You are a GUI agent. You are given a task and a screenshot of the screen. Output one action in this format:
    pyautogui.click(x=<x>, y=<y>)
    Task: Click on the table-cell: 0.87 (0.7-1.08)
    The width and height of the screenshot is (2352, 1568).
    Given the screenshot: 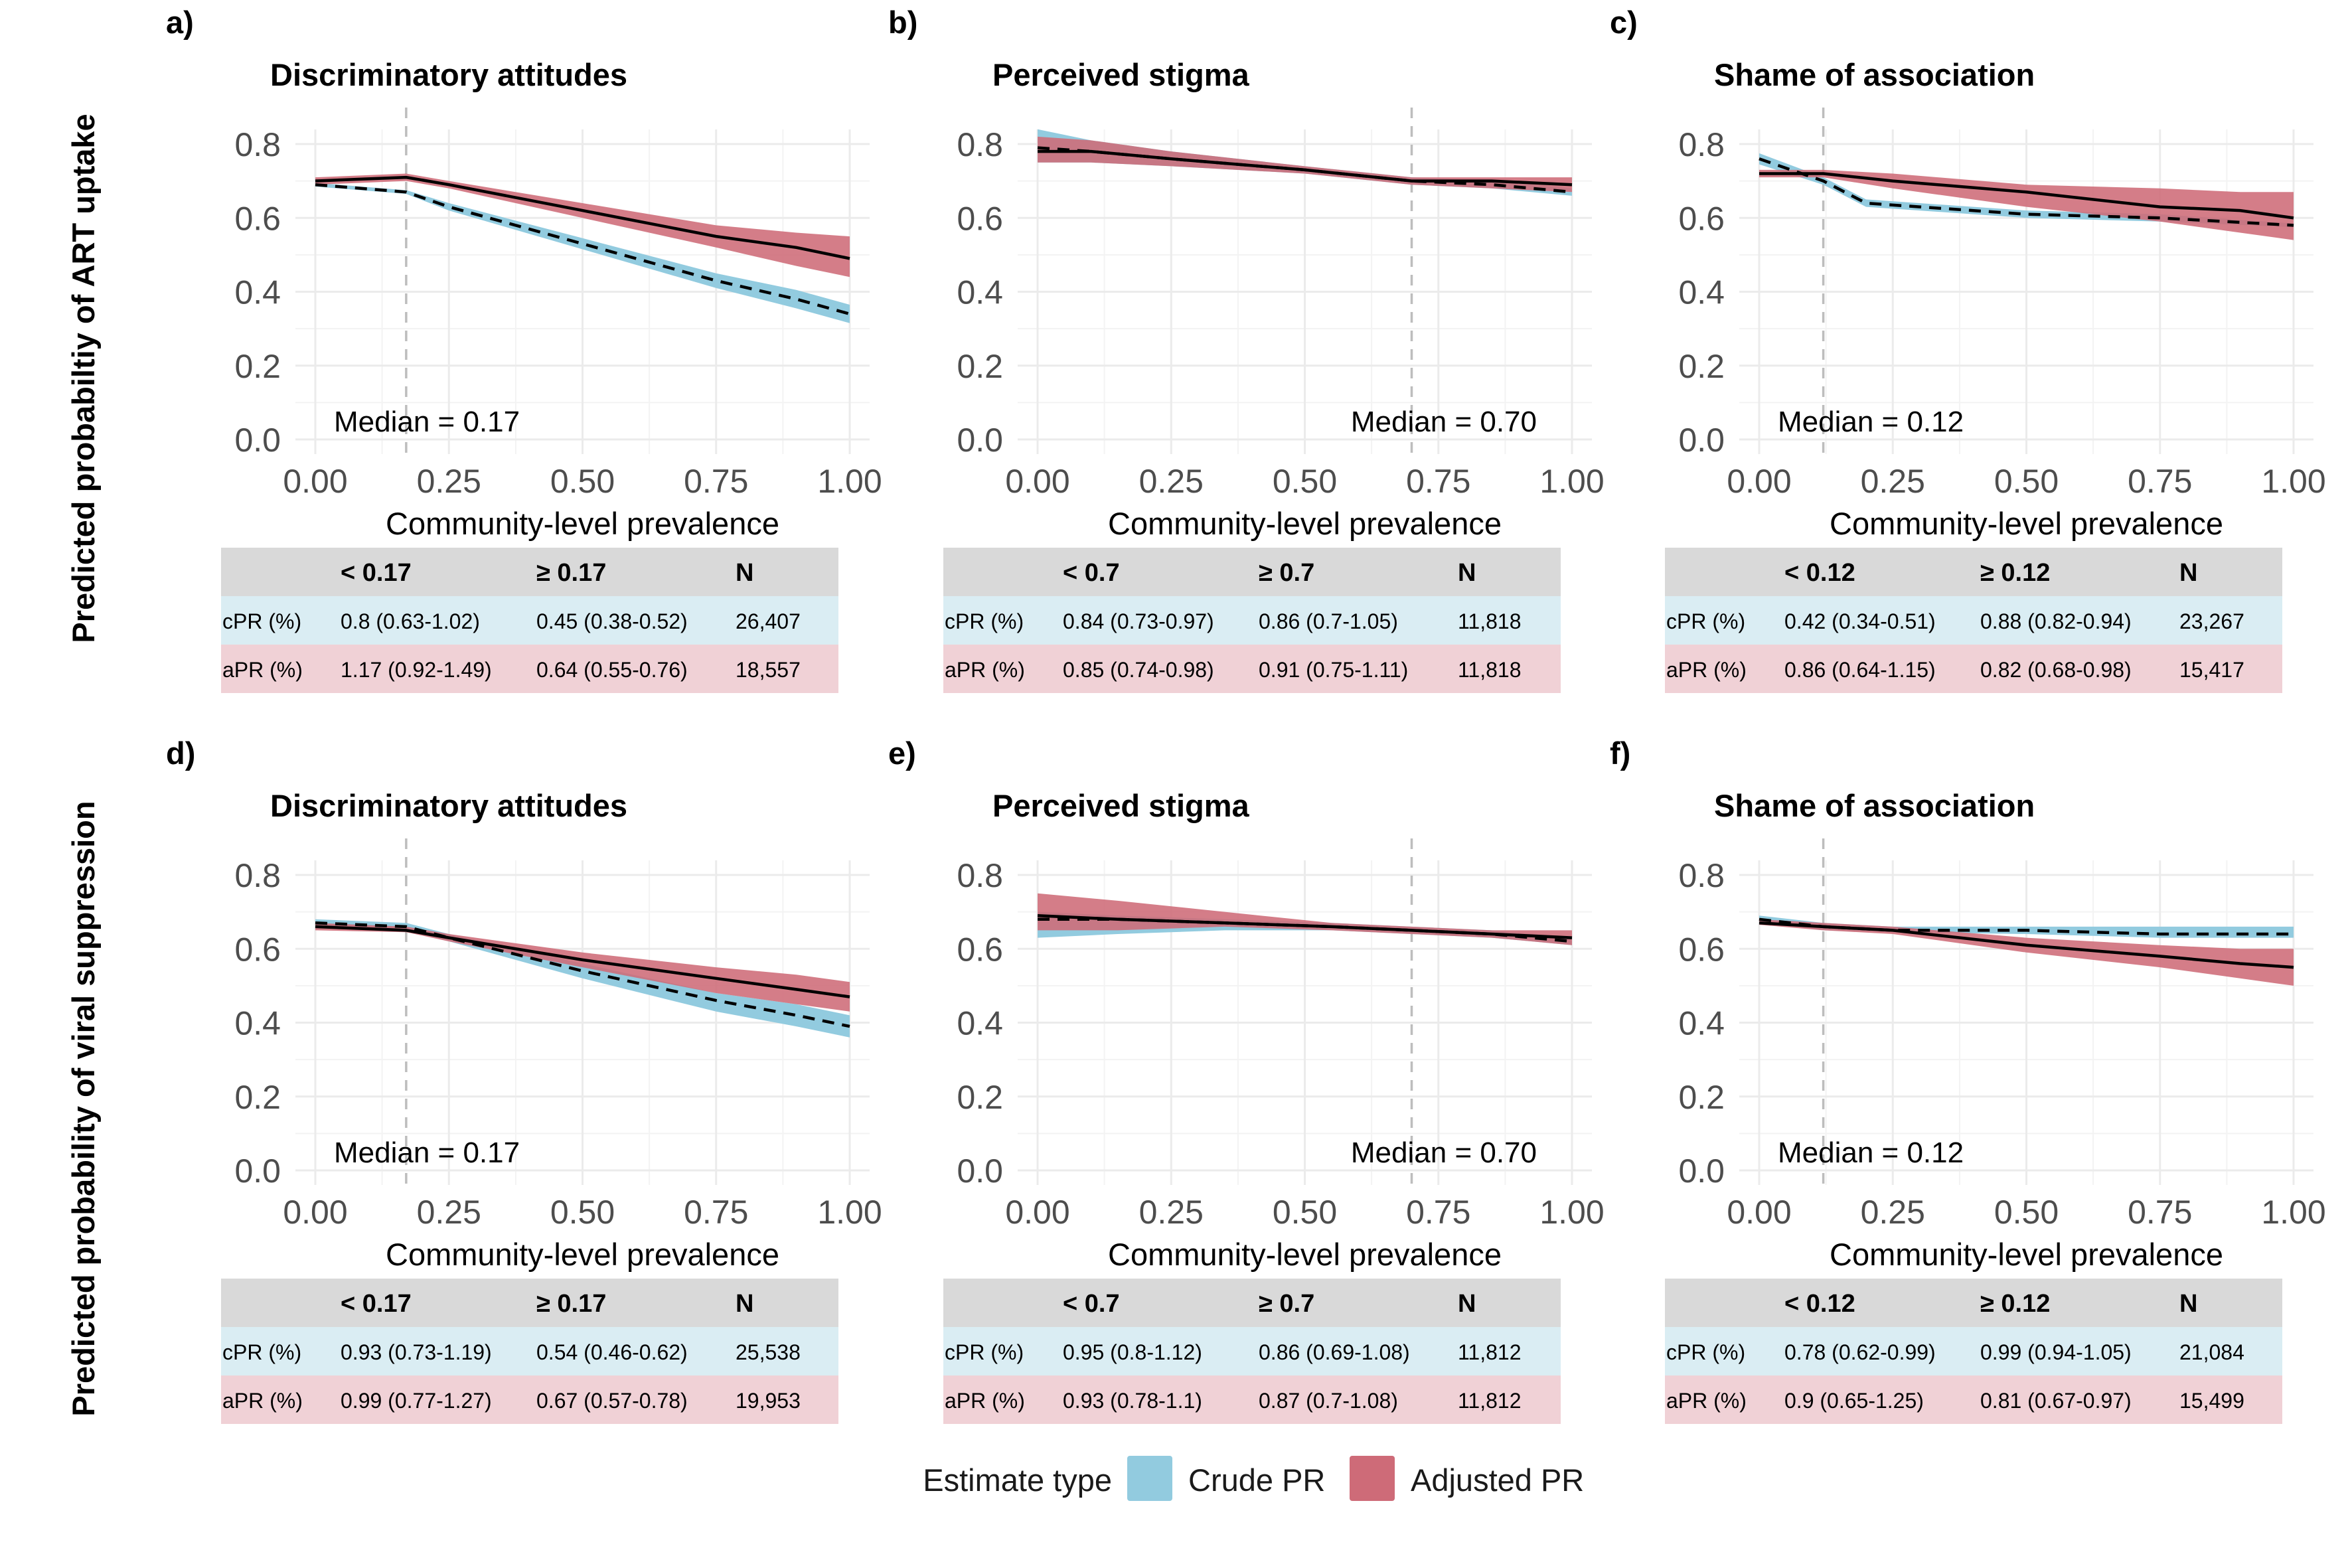 What is the action you would take?
    pyautogui.click(x=1328, y=1401)
    